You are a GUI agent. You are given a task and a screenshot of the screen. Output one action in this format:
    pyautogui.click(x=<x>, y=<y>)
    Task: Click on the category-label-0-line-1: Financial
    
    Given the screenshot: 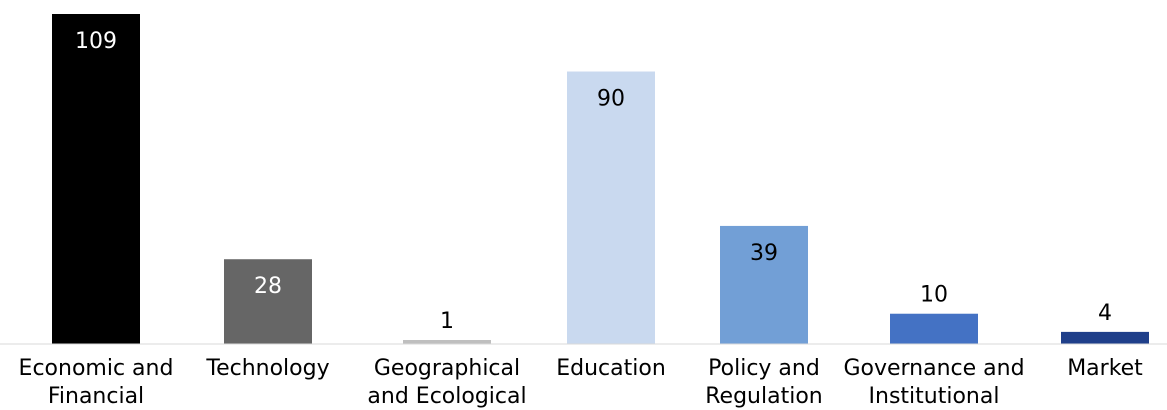 What is the action you would take?
    pyautogui.click(x=96, y=396)
    